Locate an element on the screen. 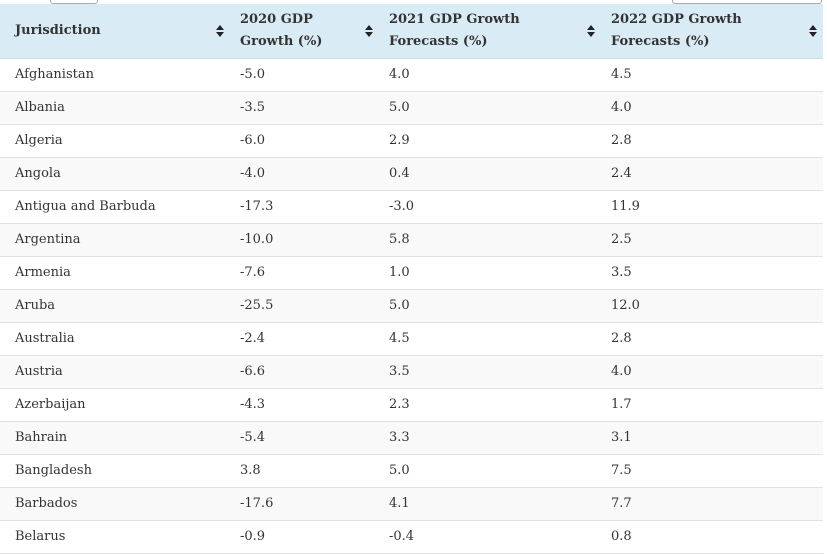 The height and width of the screenshot is (555, 827). header-text: 2021 GDP Growth Forecasts (%) is located at coordinates (454, 30).